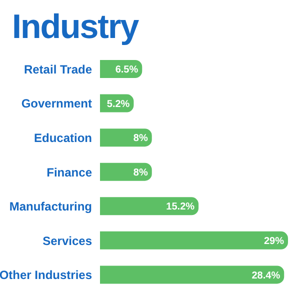 The height and width of the screenshot is (300, 300). What do you see at coordinates (58, 69) in the screenshot?
I see `y-tick-label: Retail Trade` at bounding box center [58, 69].